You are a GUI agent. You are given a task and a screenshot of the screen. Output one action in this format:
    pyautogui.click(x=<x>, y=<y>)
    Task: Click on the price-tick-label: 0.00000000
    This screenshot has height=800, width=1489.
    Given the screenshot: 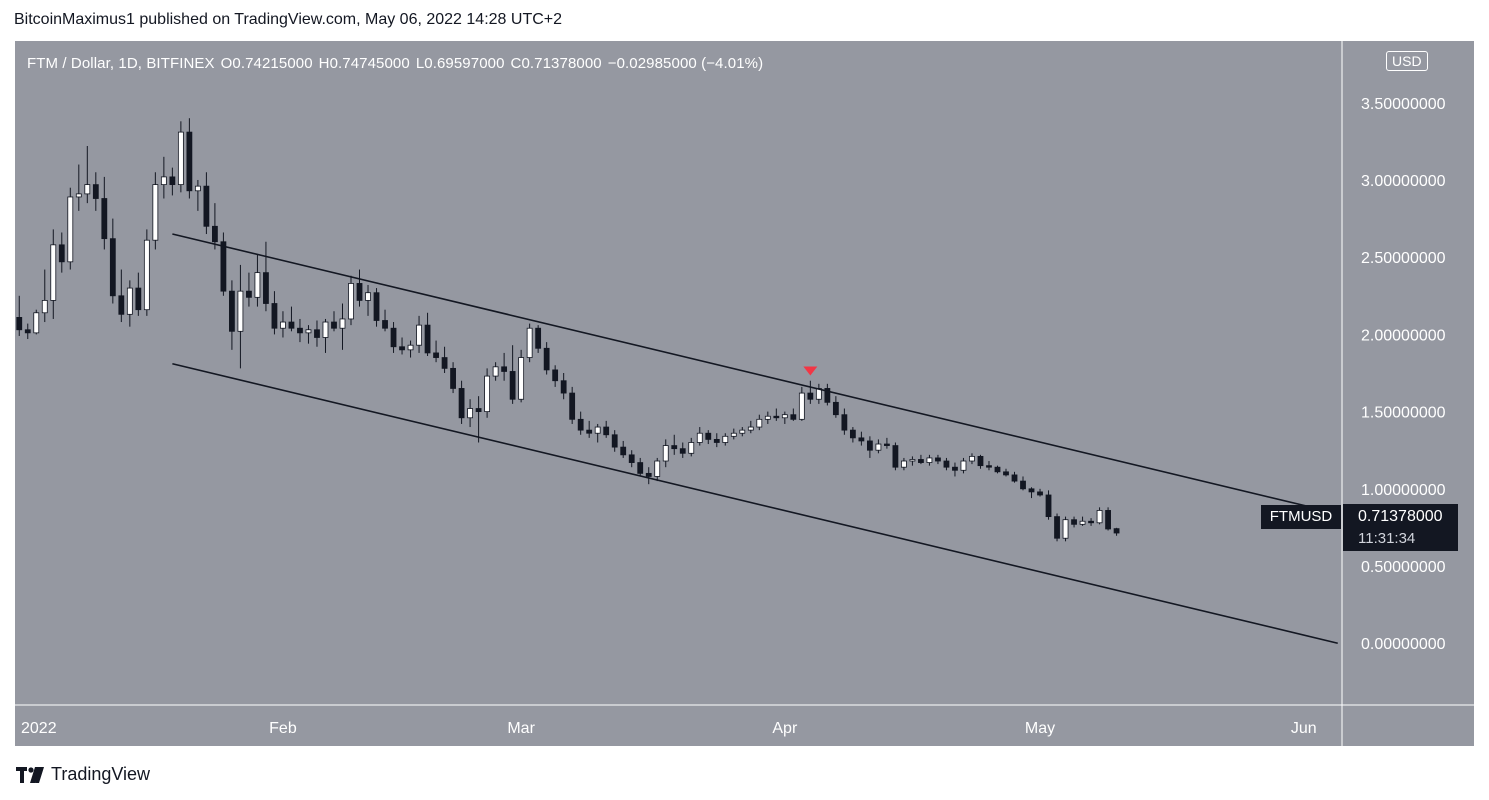 What is the action you would take?
    pyautogui.click(x=1403, y=644)
    